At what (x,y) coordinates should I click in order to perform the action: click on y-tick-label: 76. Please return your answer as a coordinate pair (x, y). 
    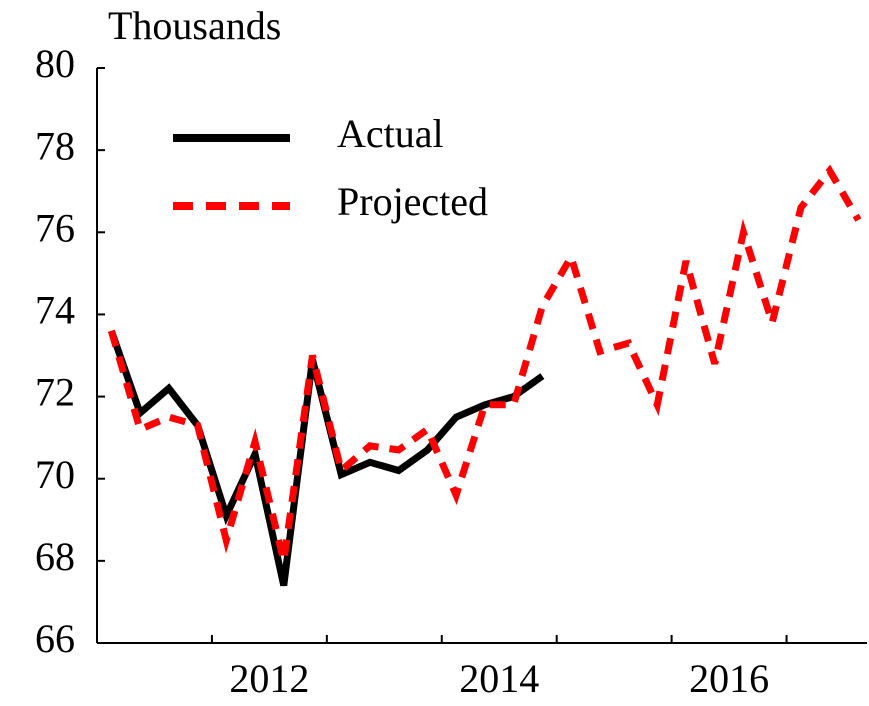
    Looking at the image, I should click on (55, 227).